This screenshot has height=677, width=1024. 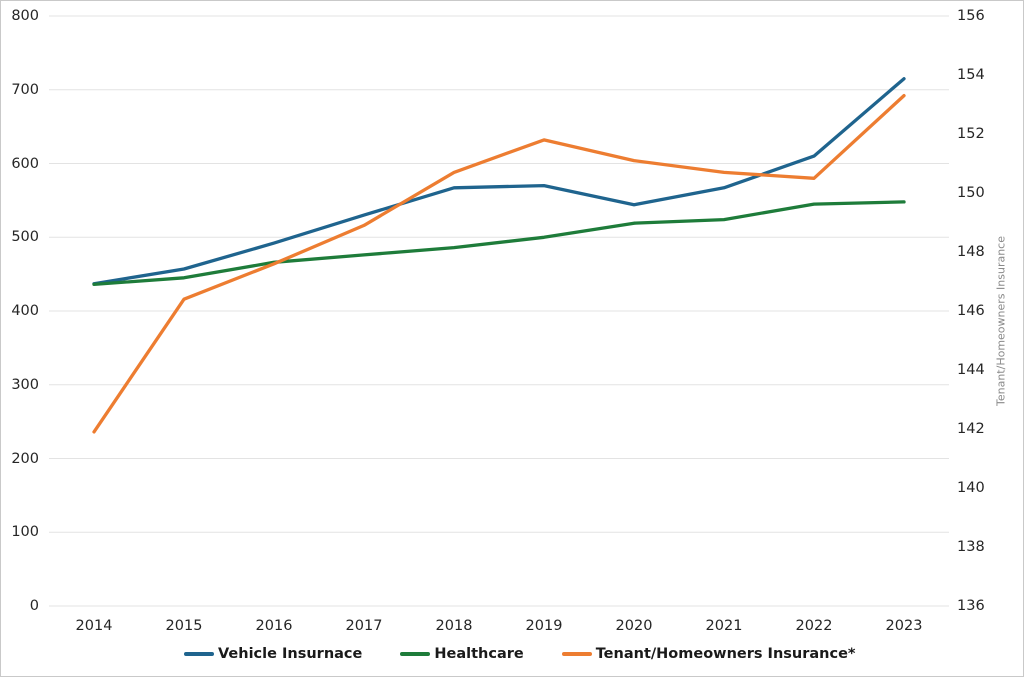 What do you see at coordinates (274, 626) in the screenshot?
I see `x-axis-tick-label: 2016` at bounding box center [274, 626].